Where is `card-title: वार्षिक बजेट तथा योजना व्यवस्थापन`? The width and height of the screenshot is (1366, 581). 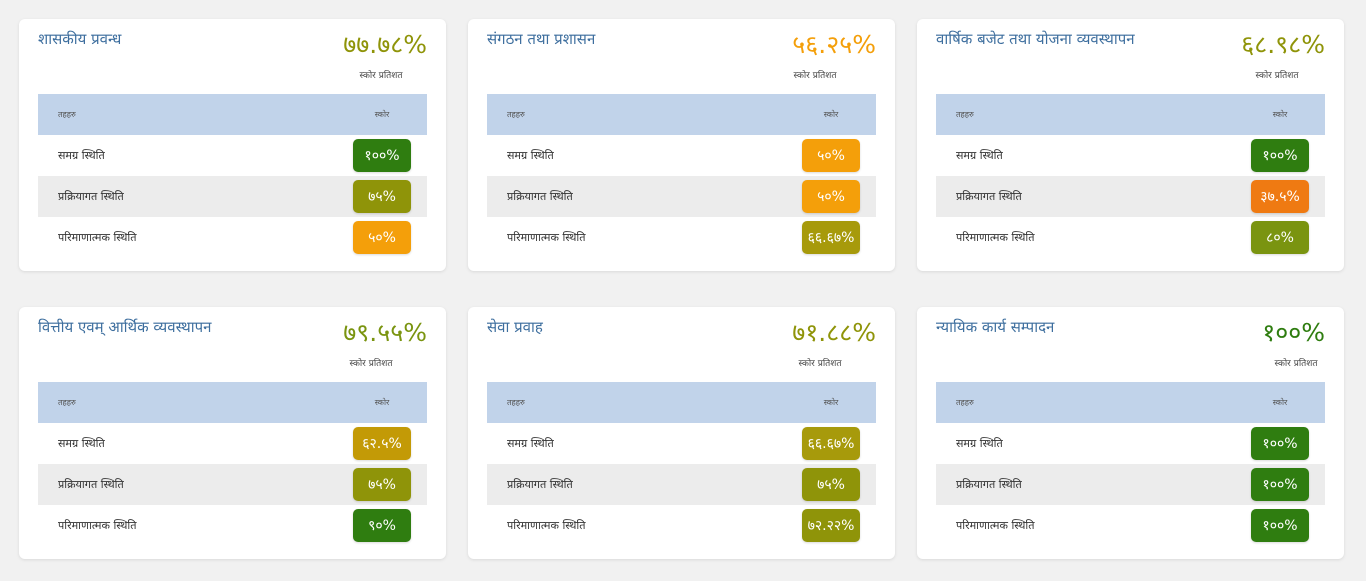 card-title: वार्षिक बजेट तथा योजना व्यवस्थापन is located at coordinates (1035, 39).